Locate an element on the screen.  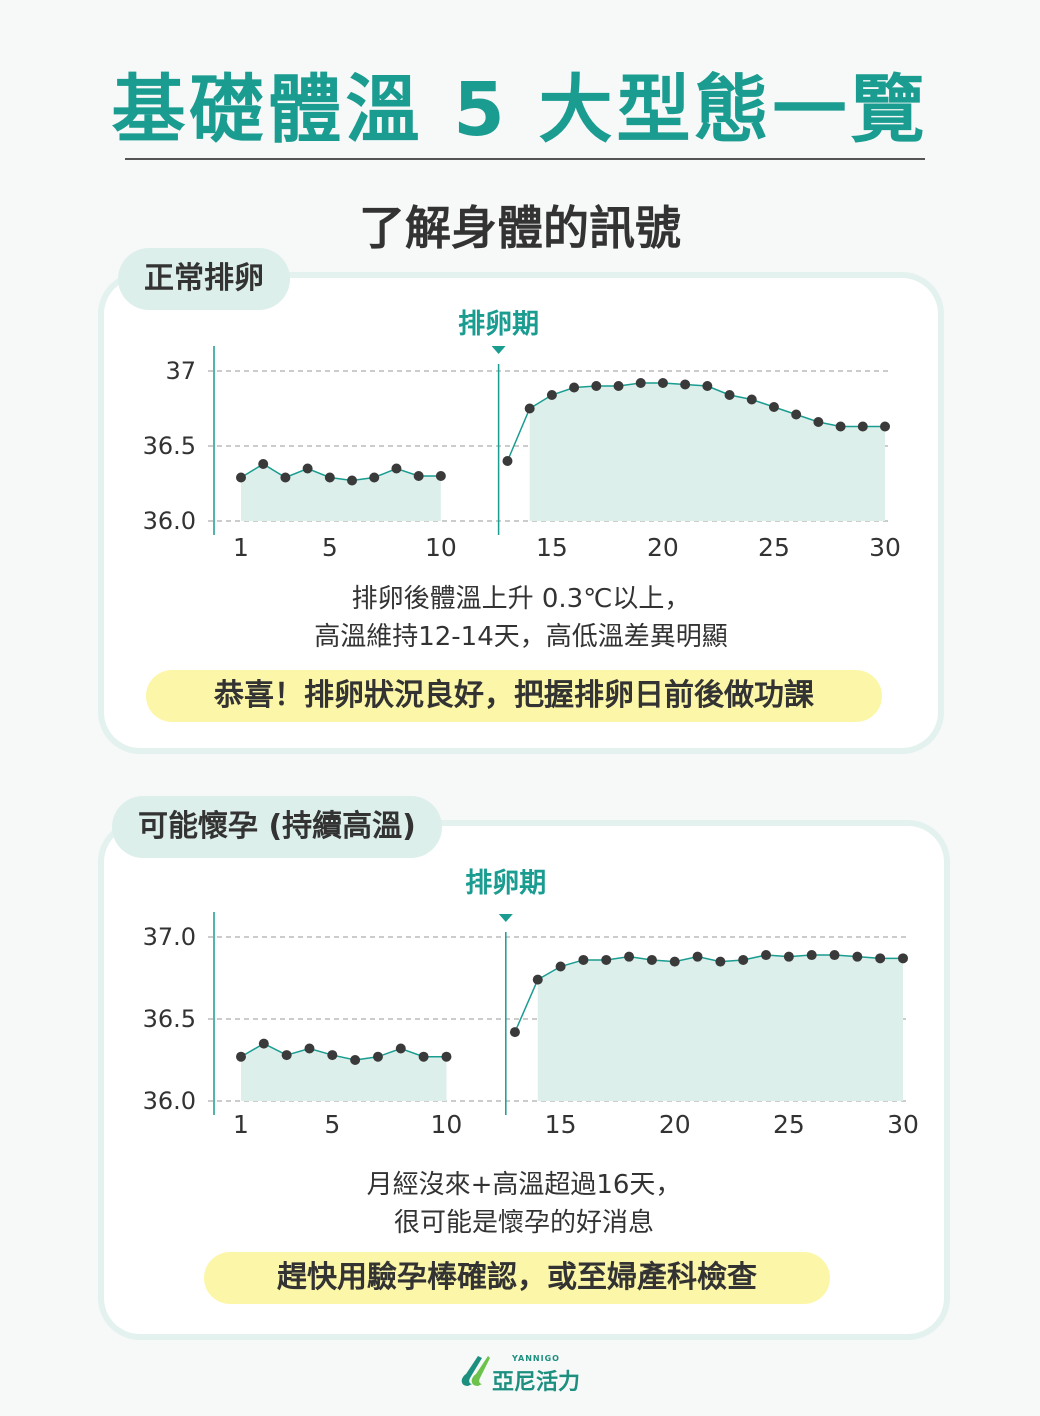
x-tick-label: 25 is located at coordinates (774, 547).